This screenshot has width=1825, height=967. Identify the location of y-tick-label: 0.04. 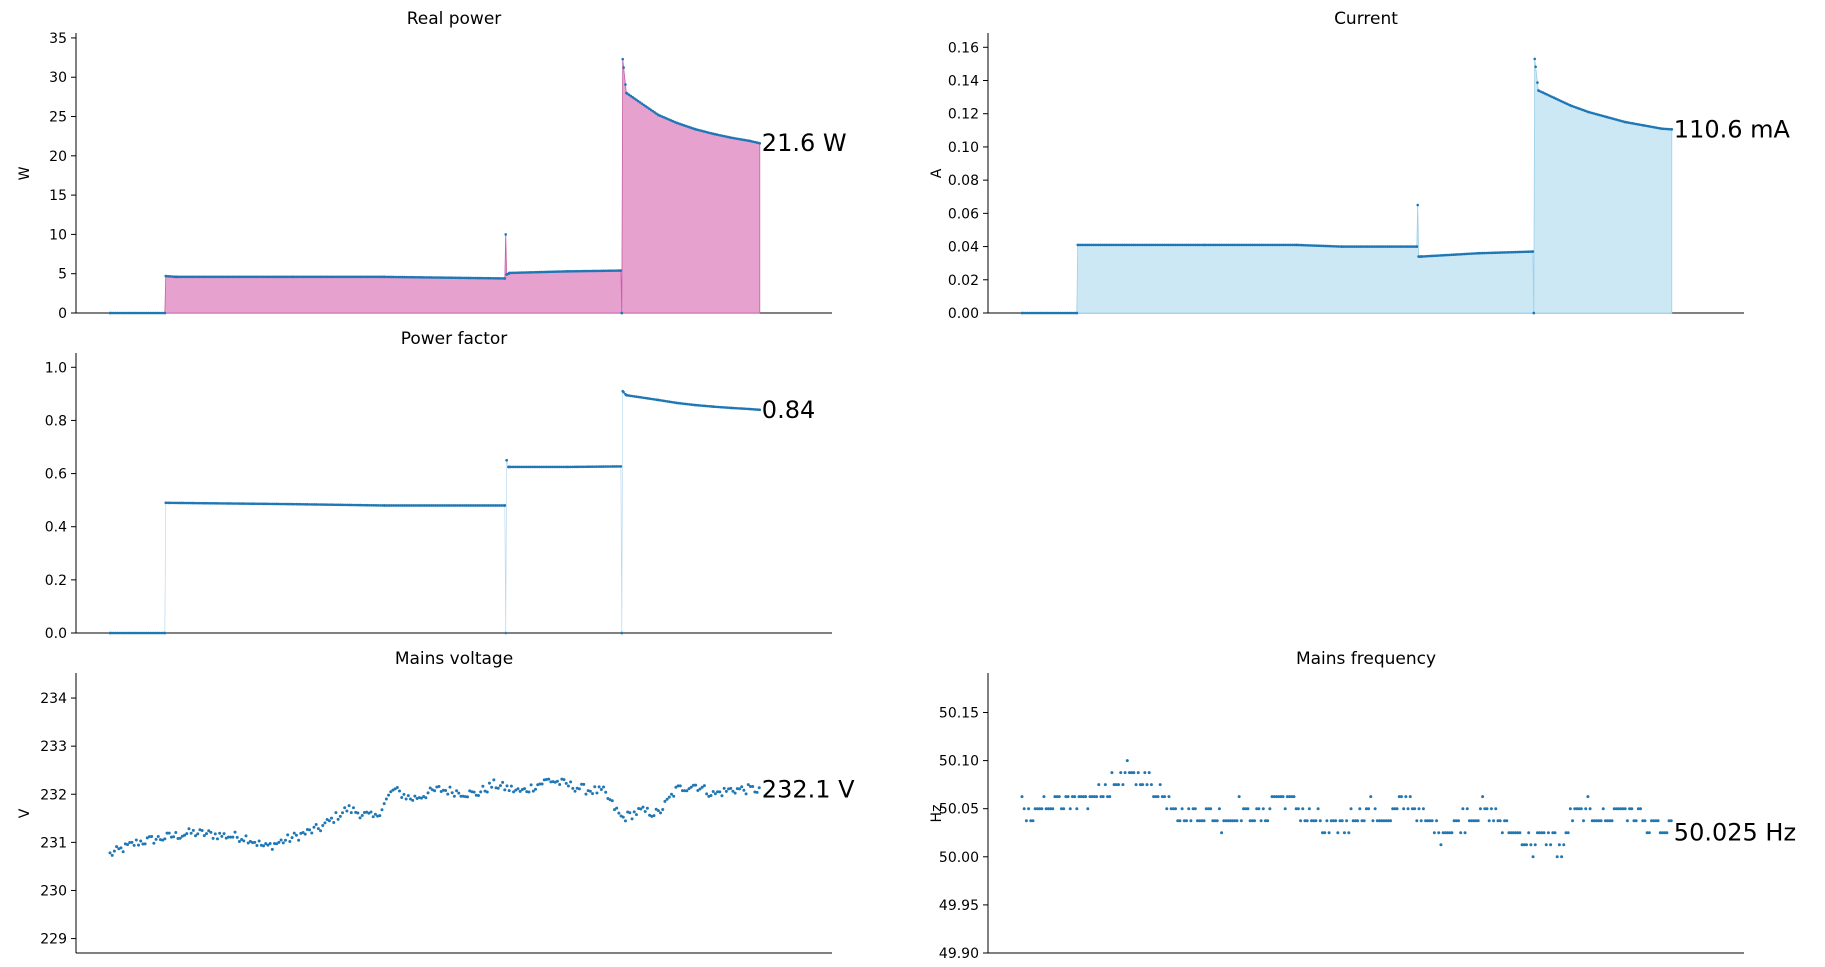
(963, 248).